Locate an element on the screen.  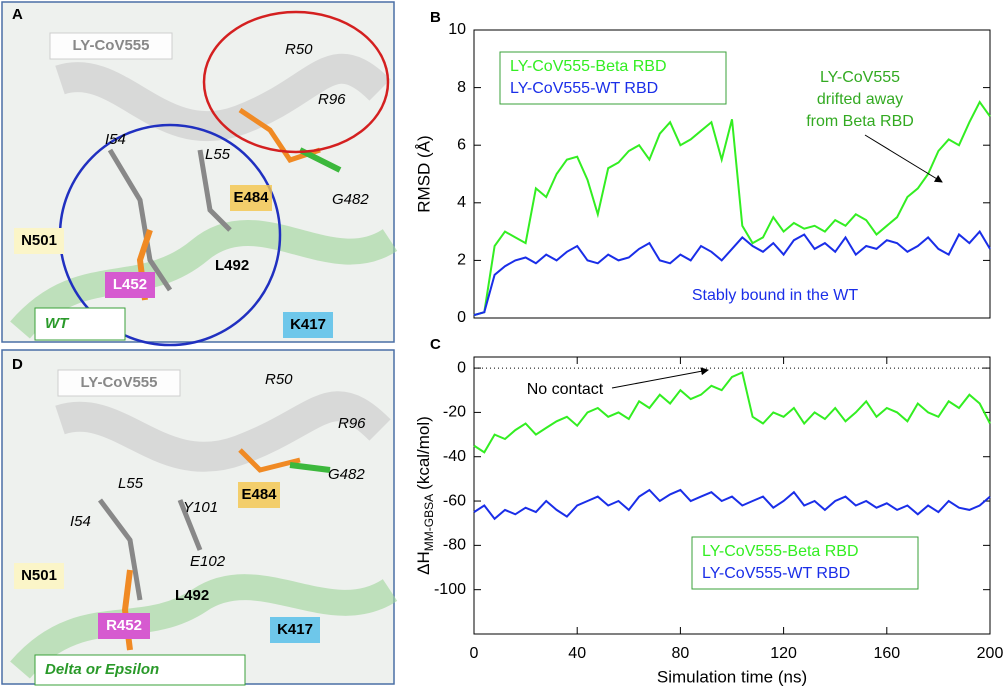
panel-letter: C is located at coordinates (435, 344).